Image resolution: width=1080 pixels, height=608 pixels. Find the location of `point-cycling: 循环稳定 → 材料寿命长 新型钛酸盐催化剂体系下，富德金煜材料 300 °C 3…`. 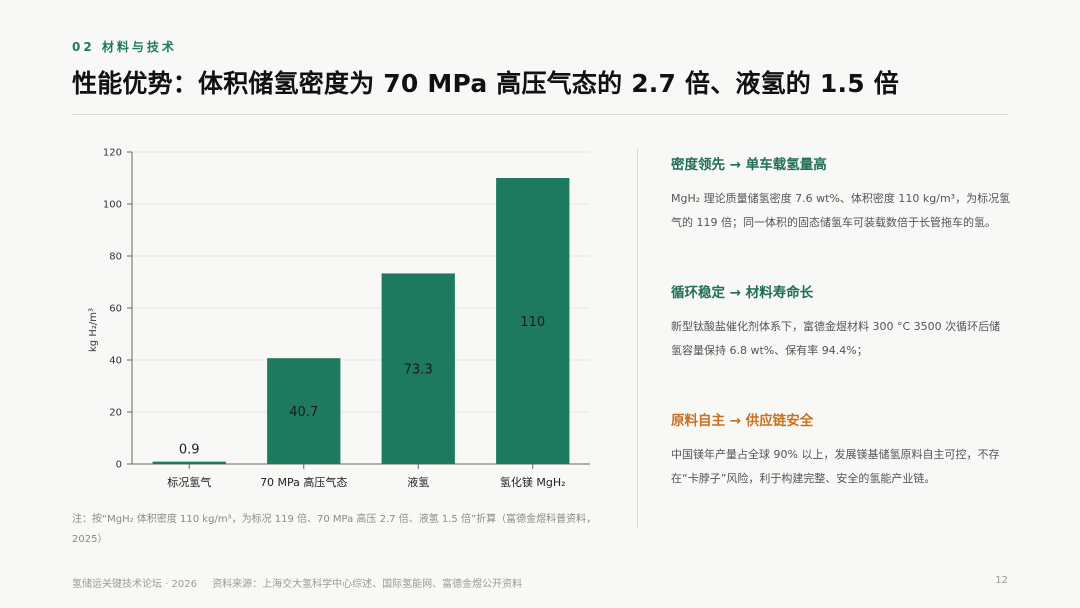

point-cycling: 循环稳定 → 材料寿命长 新型钛酸盐催化剂体系下，富德金煜材料 300 °C 3… is located at coordinates (841, 322).